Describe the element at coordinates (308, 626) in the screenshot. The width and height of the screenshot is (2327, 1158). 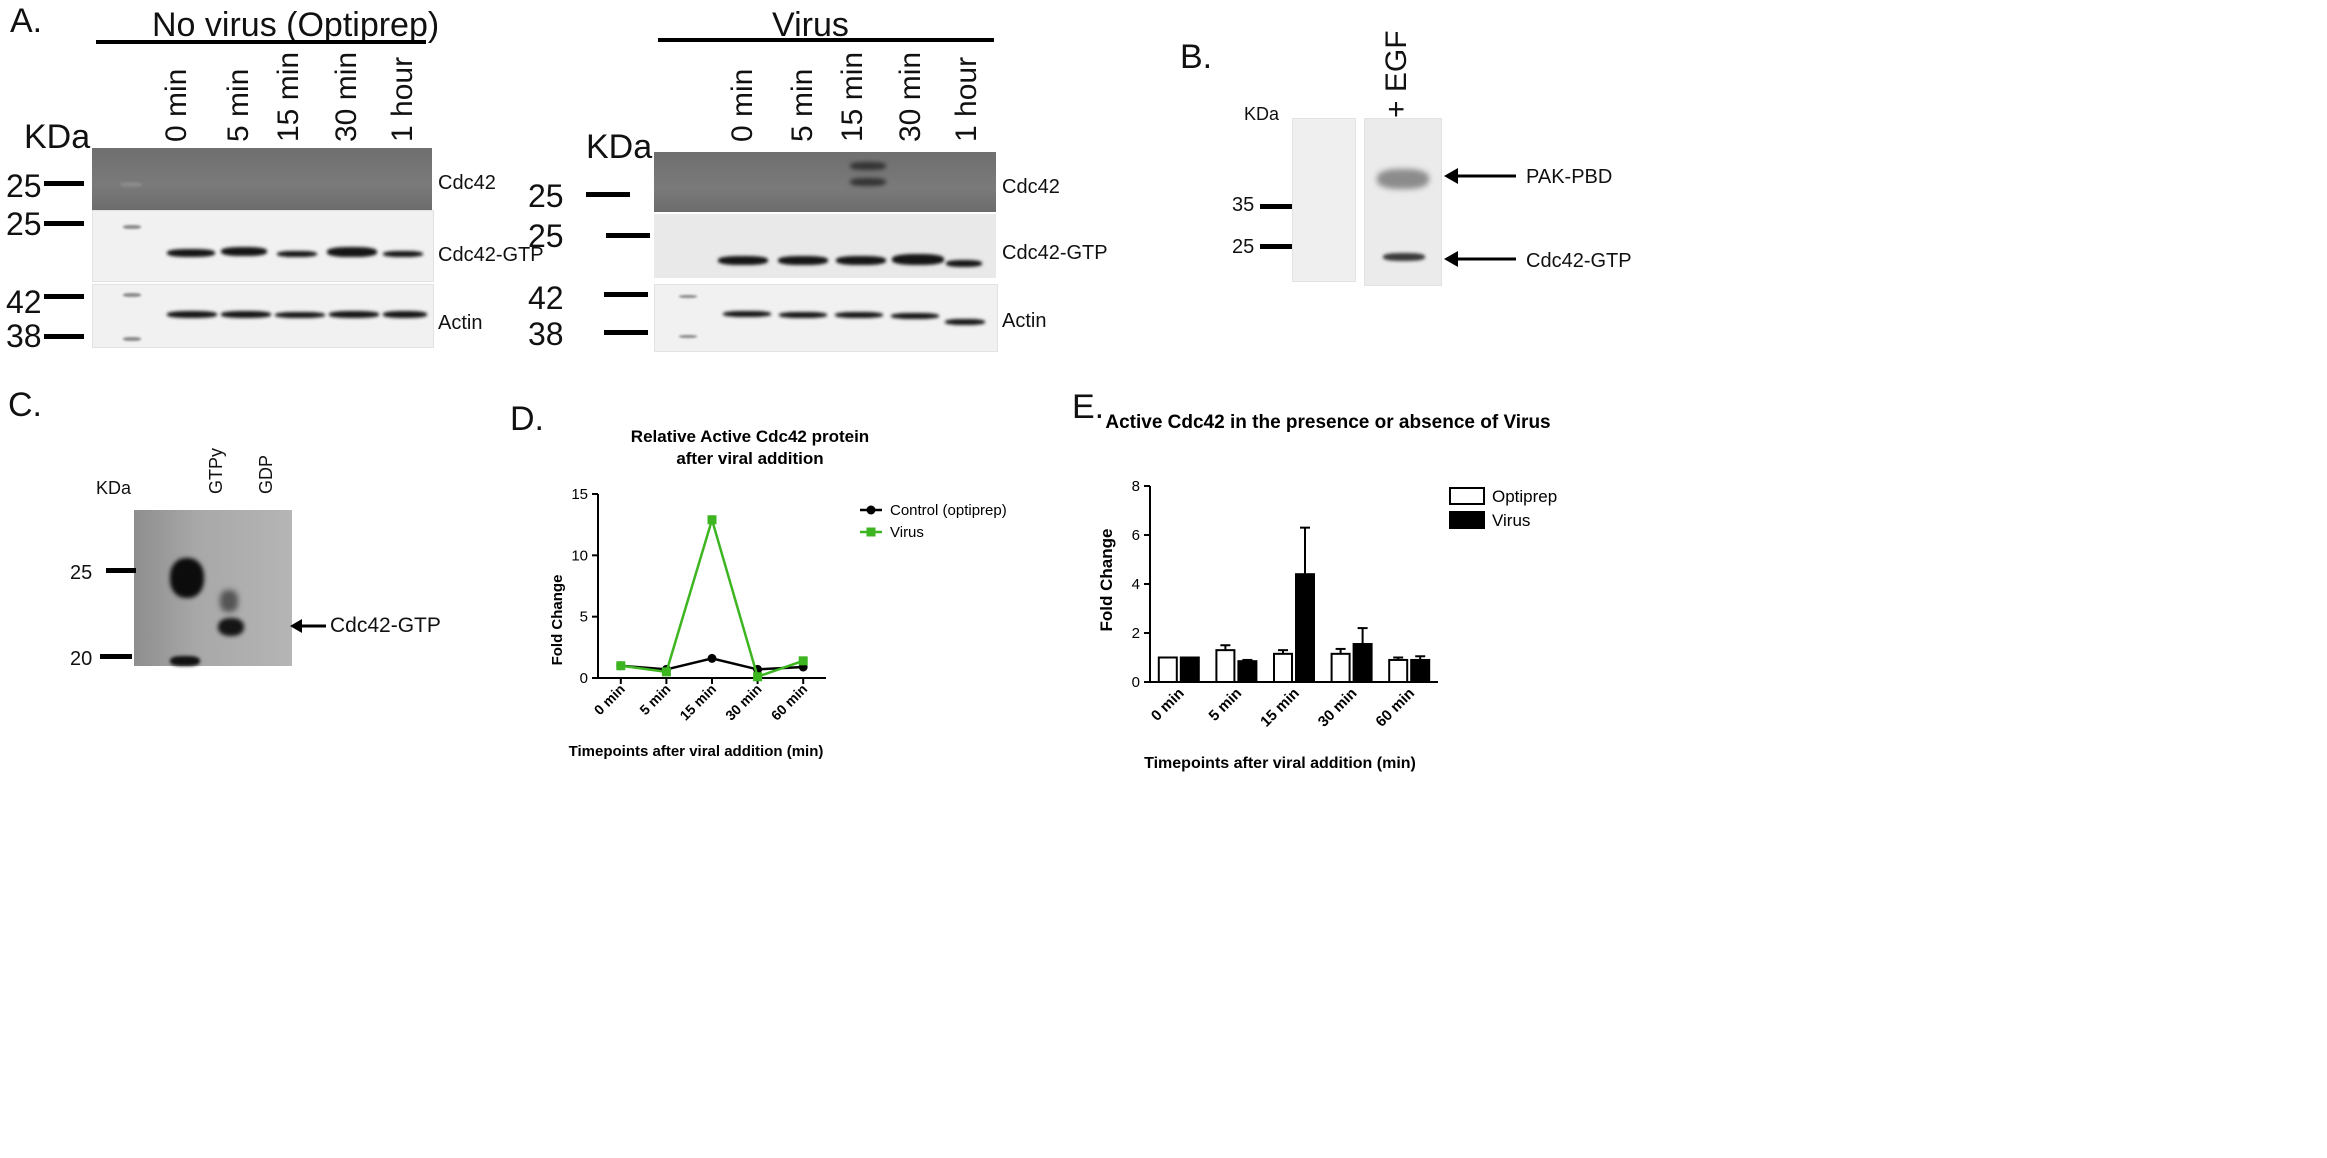
I see `panel-c-arrow` at that location.